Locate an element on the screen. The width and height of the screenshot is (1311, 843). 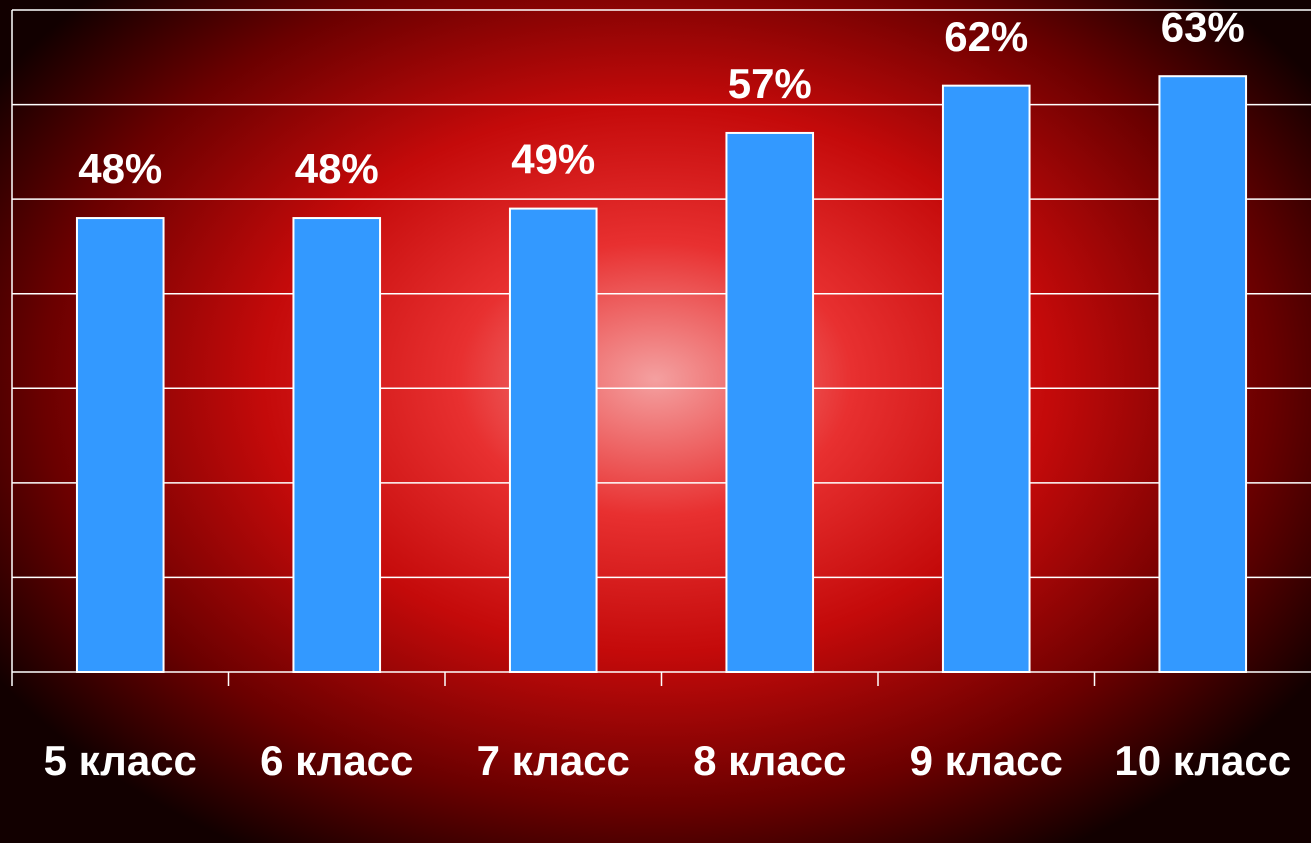
value-label: 63% is located at coordinates (1203, 26).